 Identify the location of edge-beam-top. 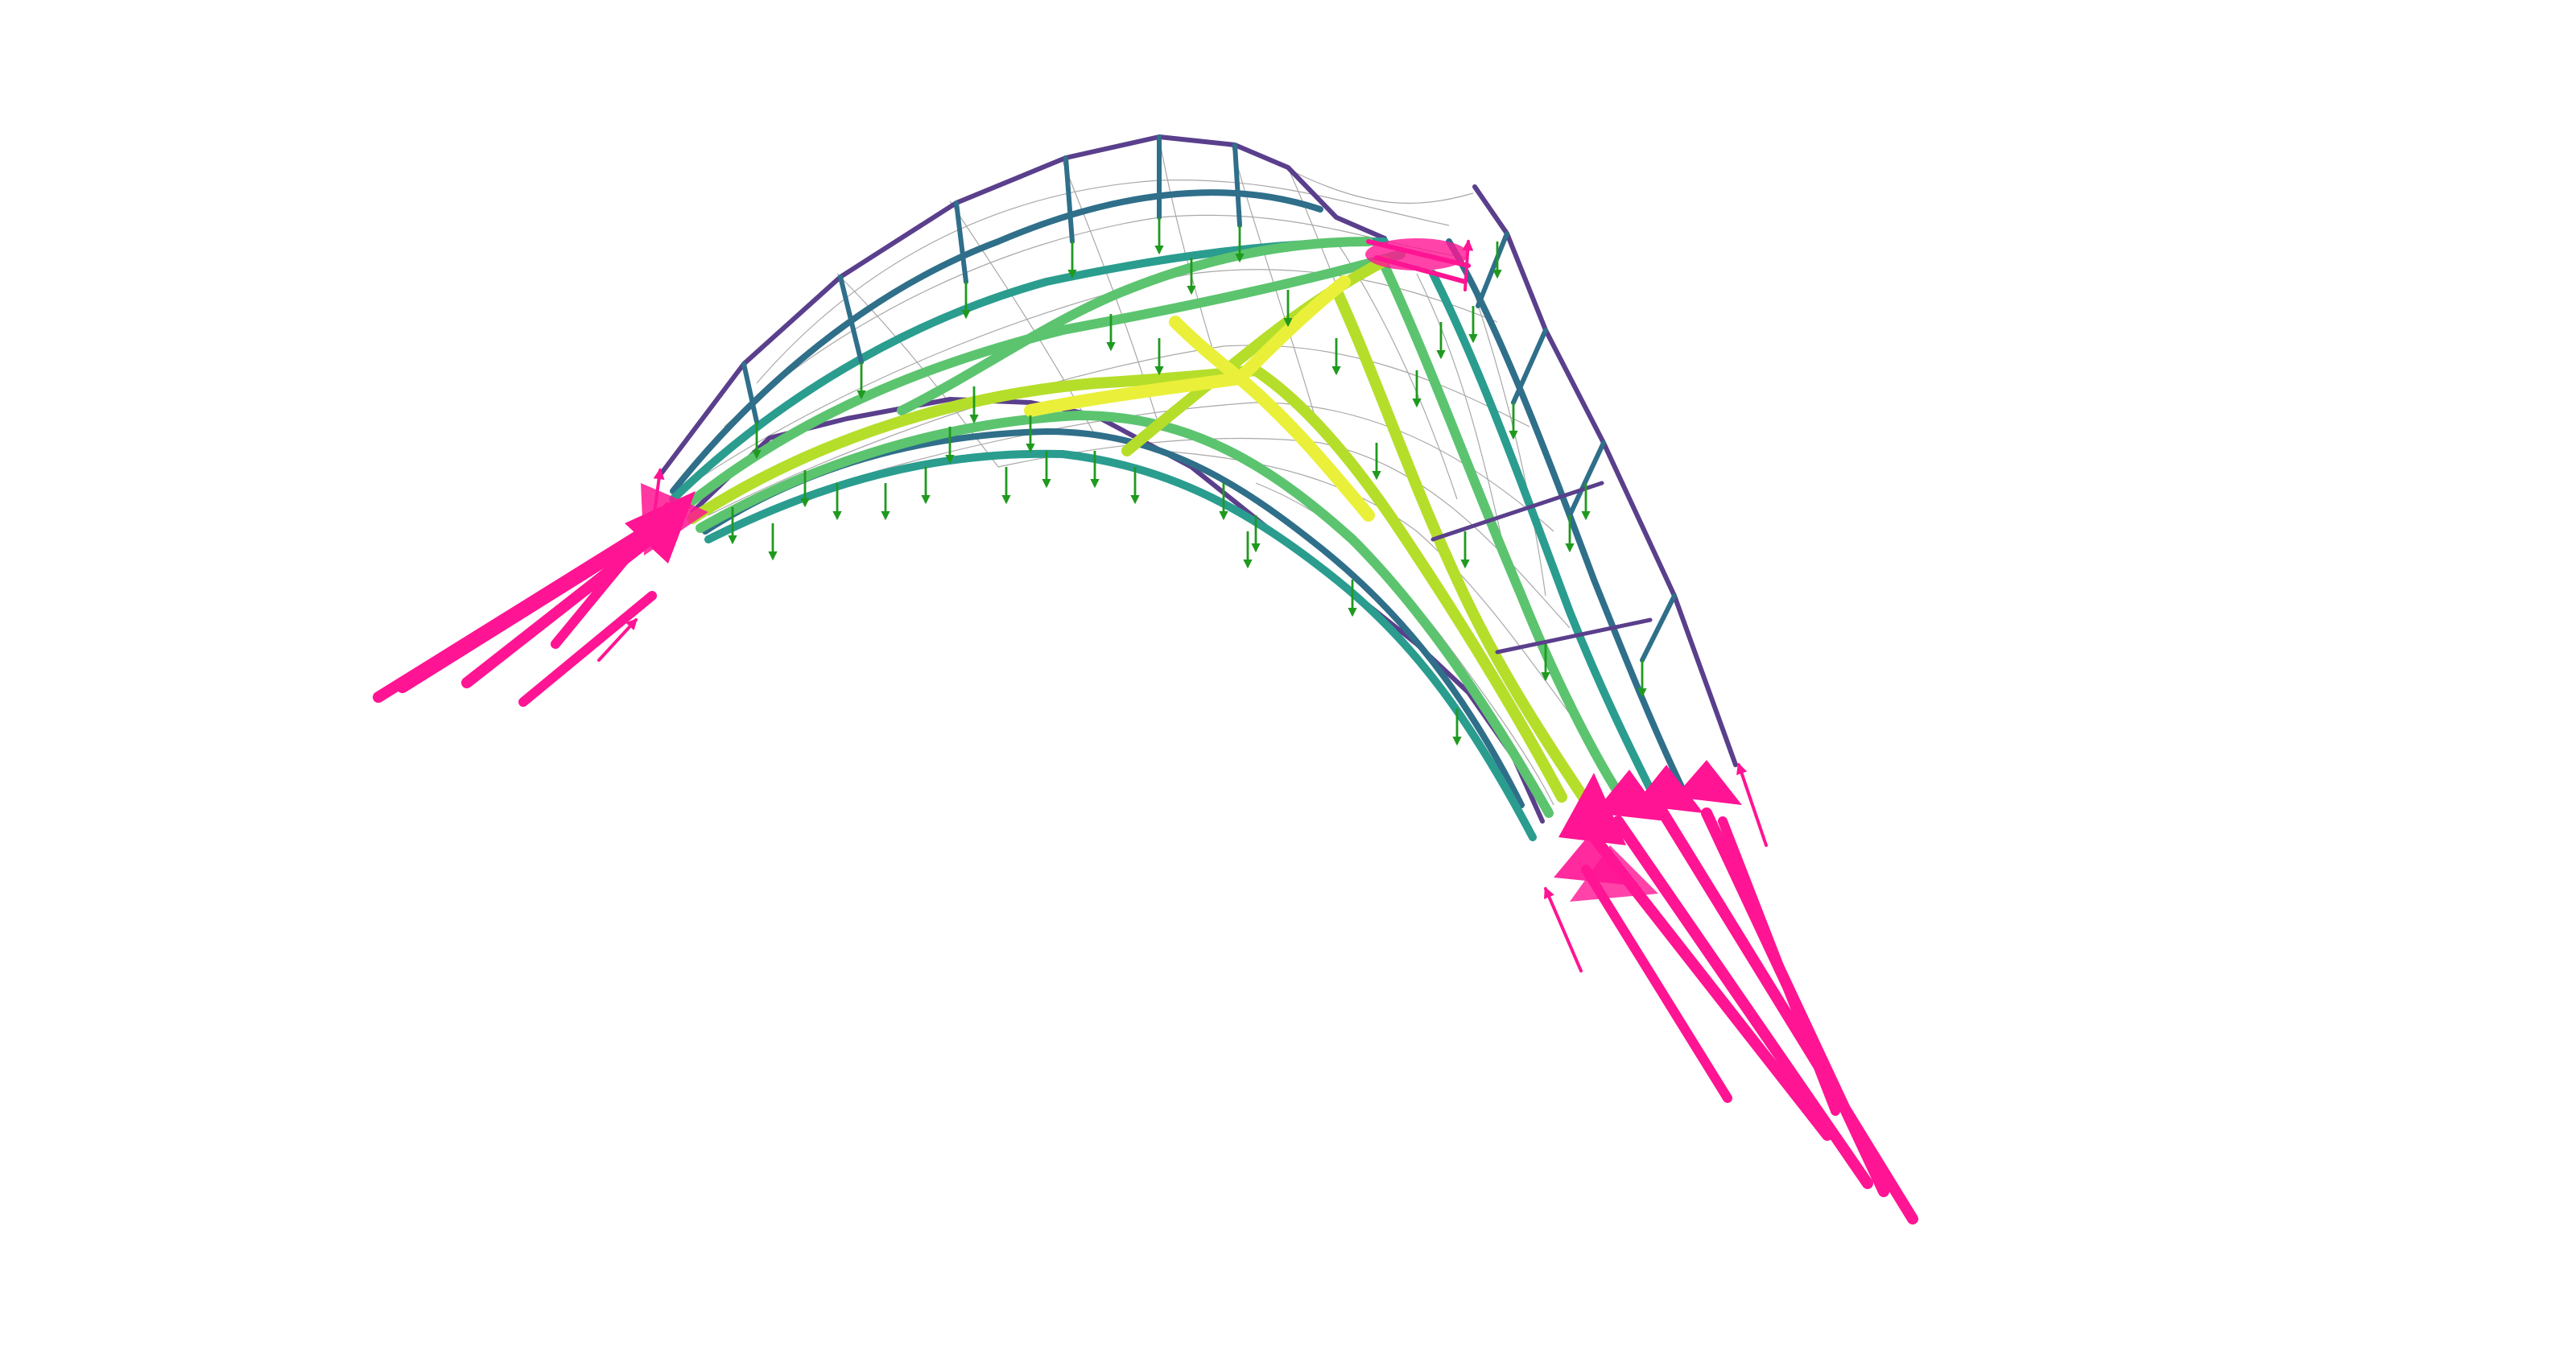
(1022, 305).